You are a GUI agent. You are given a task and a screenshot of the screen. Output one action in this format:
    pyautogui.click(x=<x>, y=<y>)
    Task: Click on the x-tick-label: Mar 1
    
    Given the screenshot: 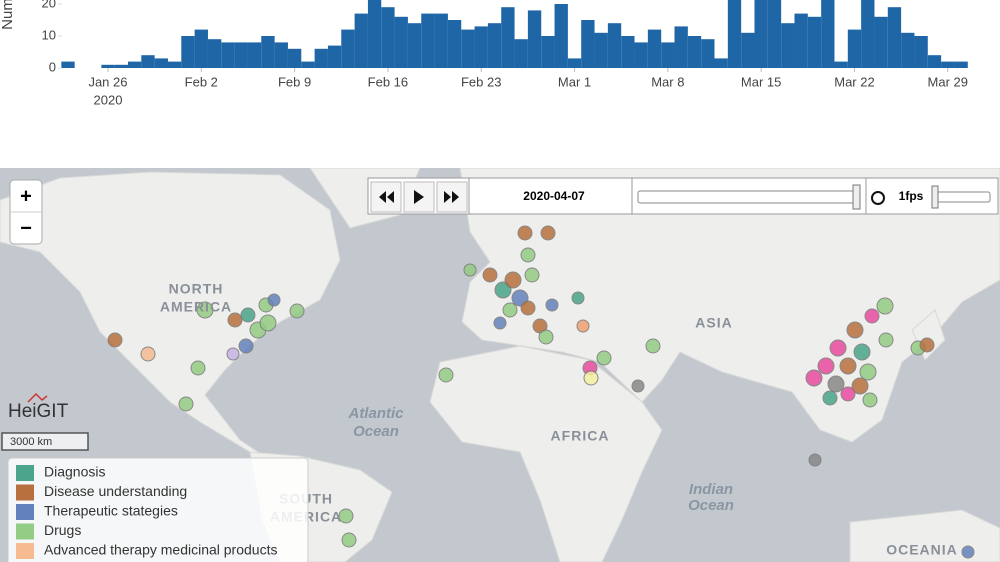 What is the action you would take?
    pyautogui.click(x=574, y=81)
    